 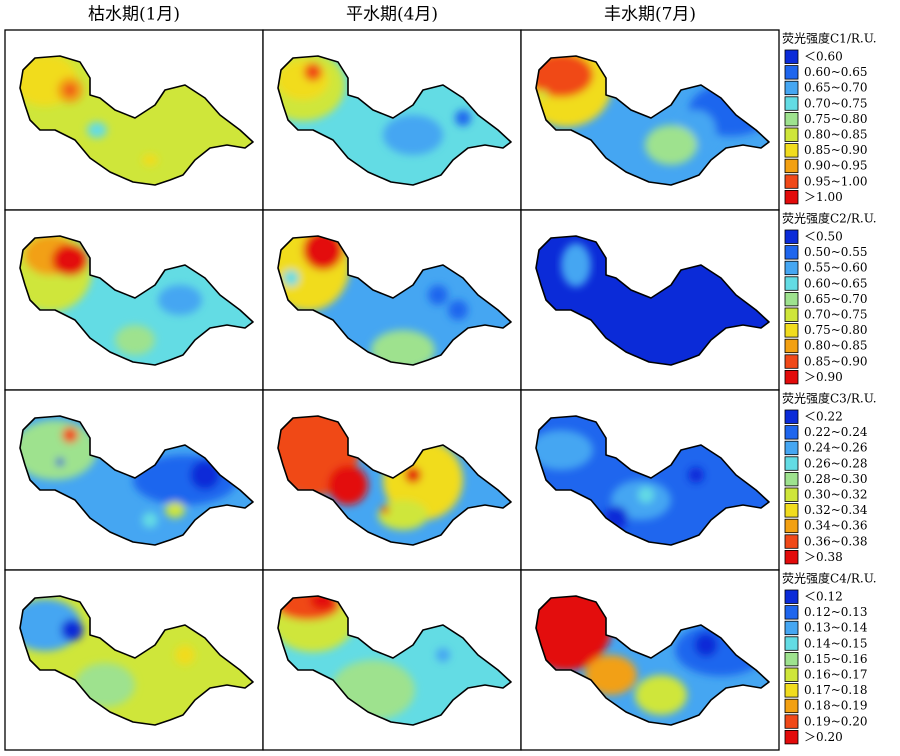 I want to click on legend-label: 0.26~0.28, so click(x=836, y=463).